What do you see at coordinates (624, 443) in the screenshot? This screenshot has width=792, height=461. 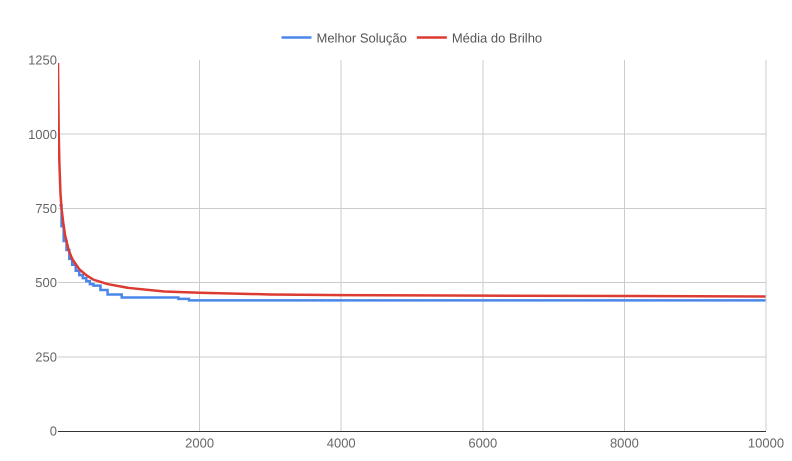 I see `x-tick-label: 8000` at bounding box center [624, 443].